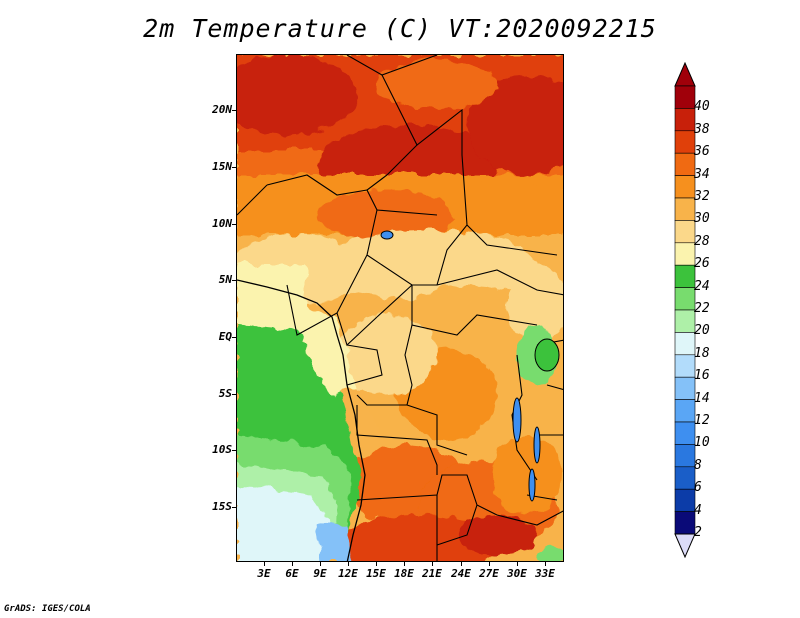  Describe the element at coordinates (461, 573) in the screenshot. I see `lon-label: 24E` at that location.